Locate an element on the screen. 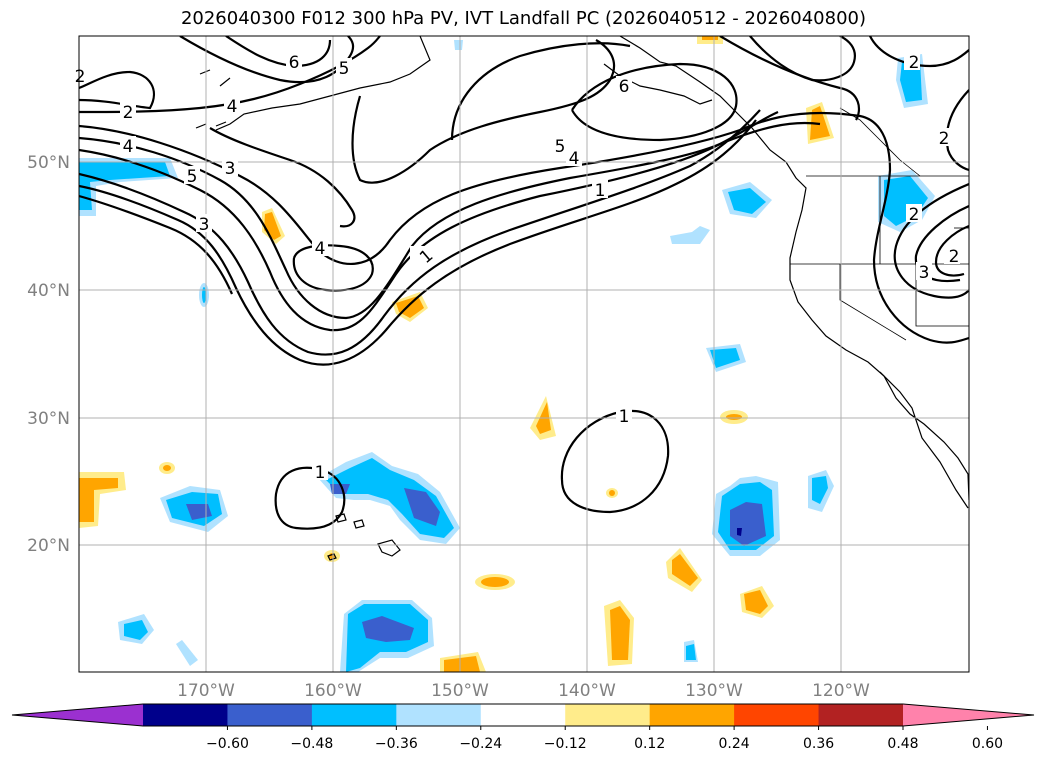  lat-label: 40°N is located at coordinates (48, 291).